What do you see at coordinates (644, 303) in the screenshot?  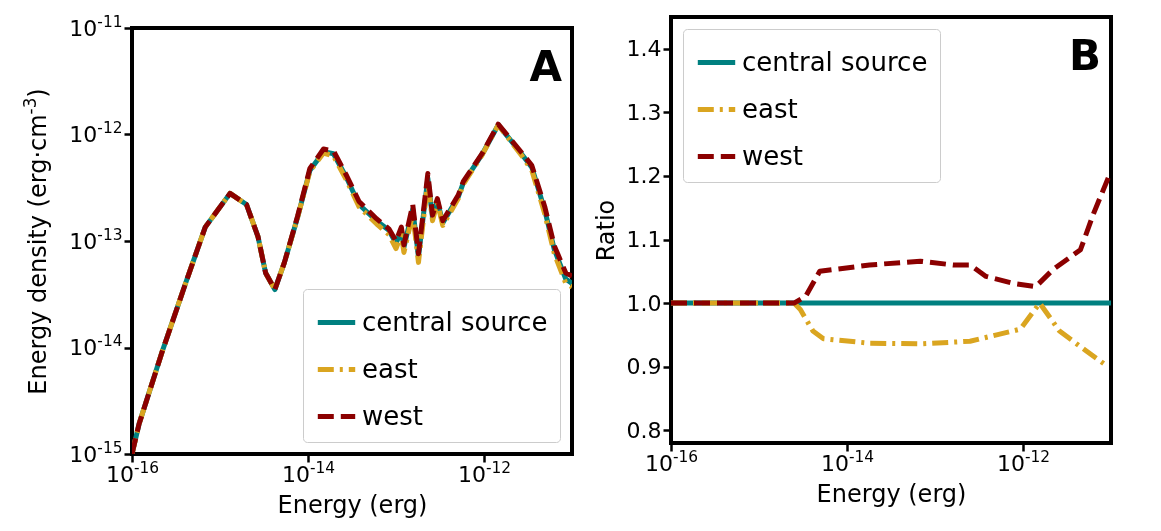 I see `y-tick-label: 1.0` at bounding box center [644, 303].